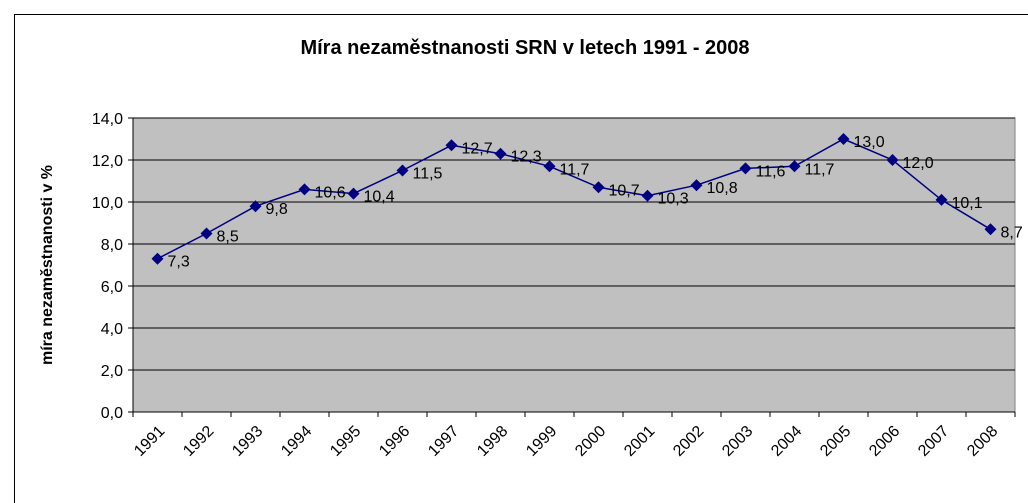 The height and width of the screenshot is (503, 1028). What do you see at coordinates (624, 190) in the screenshot?
I see `data-label: 10,7` at bounding box center [624, 190].